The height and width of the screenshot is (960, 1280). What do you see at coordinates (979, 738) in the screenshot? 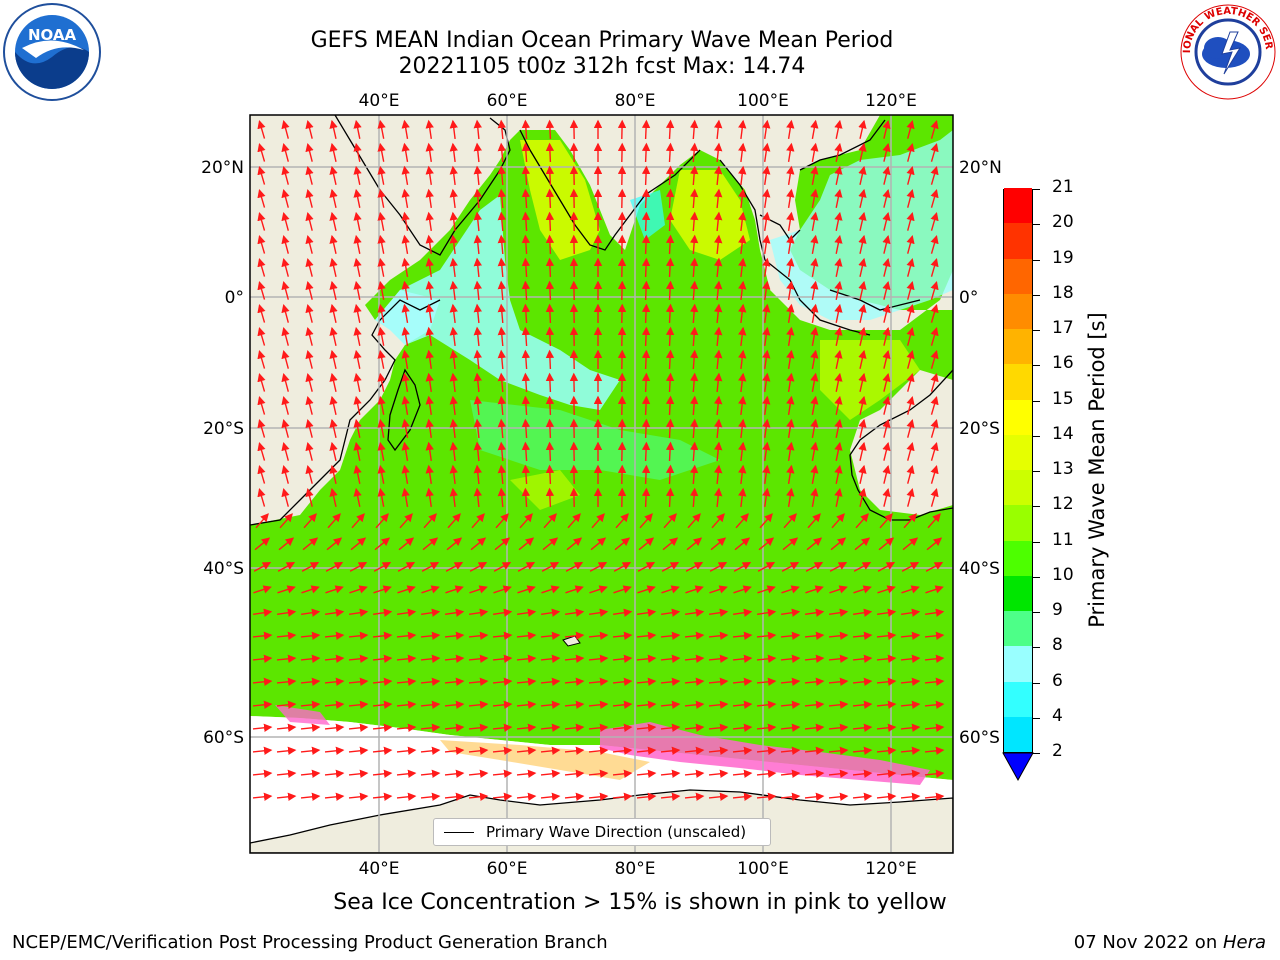
I see `lat-label-right: 60°S` at bounding box center [979, 738].